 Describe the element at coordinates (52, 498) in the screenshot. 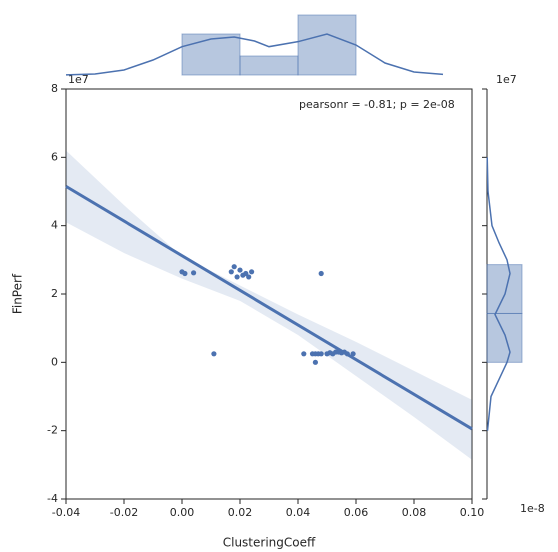

I see `y-tick-label: -4` at that location.